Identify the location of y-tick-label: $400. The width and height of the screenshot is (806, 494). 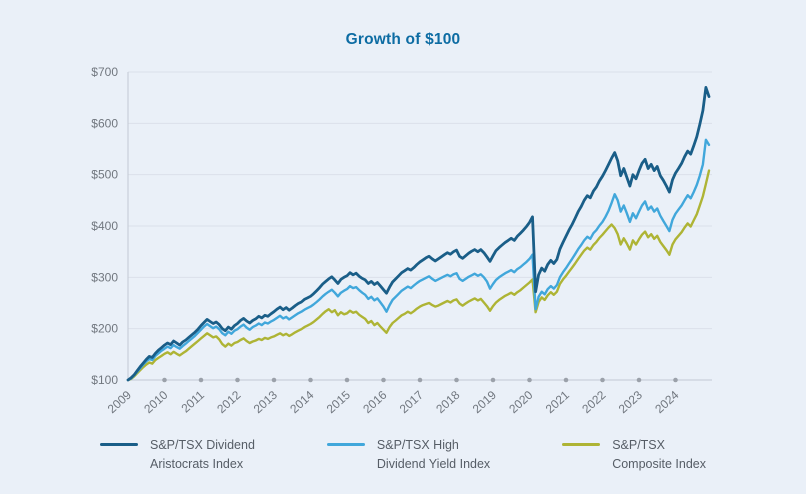
(104, 226).